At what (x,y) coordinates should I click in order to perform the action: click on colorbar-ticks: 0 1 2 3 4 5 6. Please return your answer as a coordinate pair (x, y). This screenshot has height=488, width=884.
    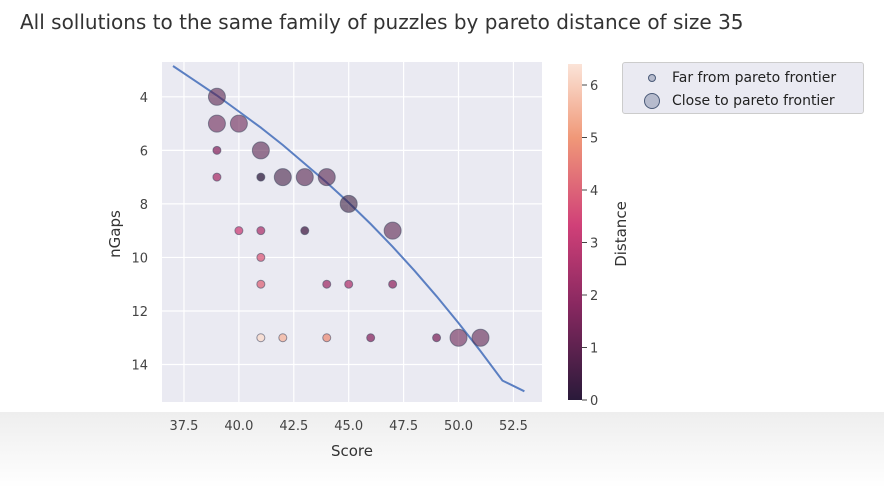
    Looking at the image, I should click on (590, 244).